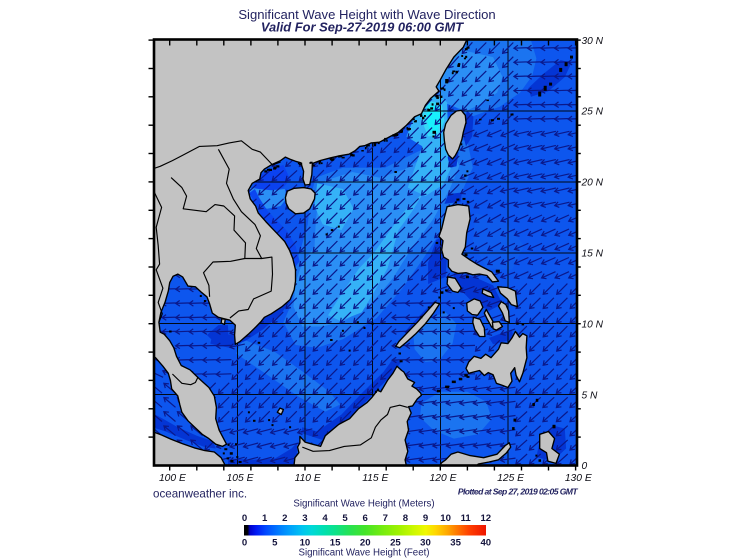 This screenshot has height=560, width=755. I want to click on svg-text: 8, so click(406, 518).